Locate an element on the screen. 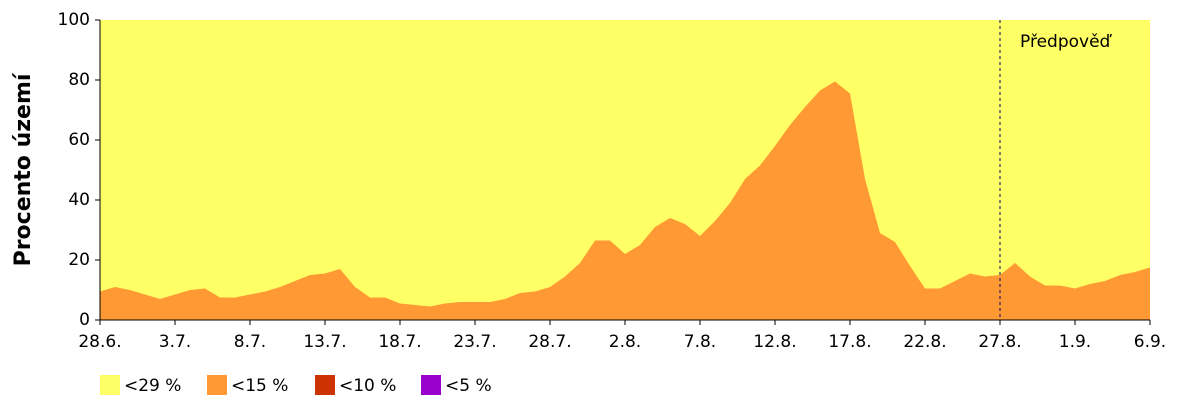 The image size is (1200, 400). x-tick-label: 3.7. is located at coordinates (175, 342).